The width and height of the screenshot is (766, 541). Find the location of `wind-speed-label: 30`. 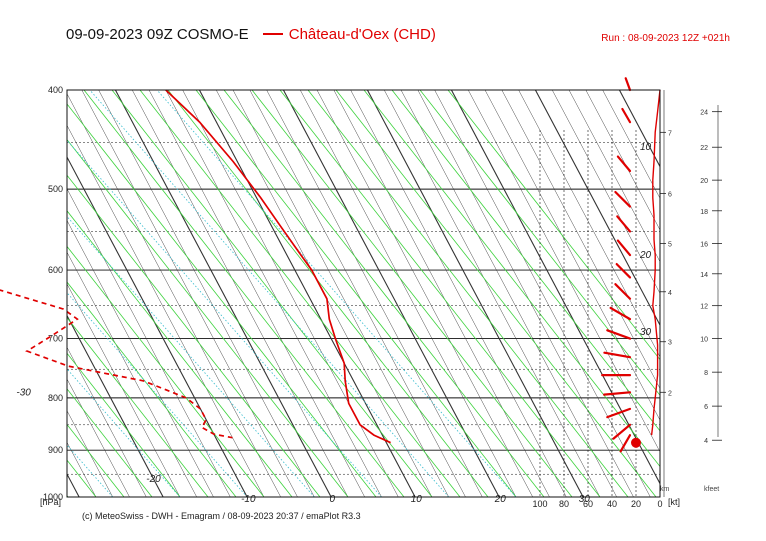

wind-speed-label: 30 is located at coordinates (646, 332).